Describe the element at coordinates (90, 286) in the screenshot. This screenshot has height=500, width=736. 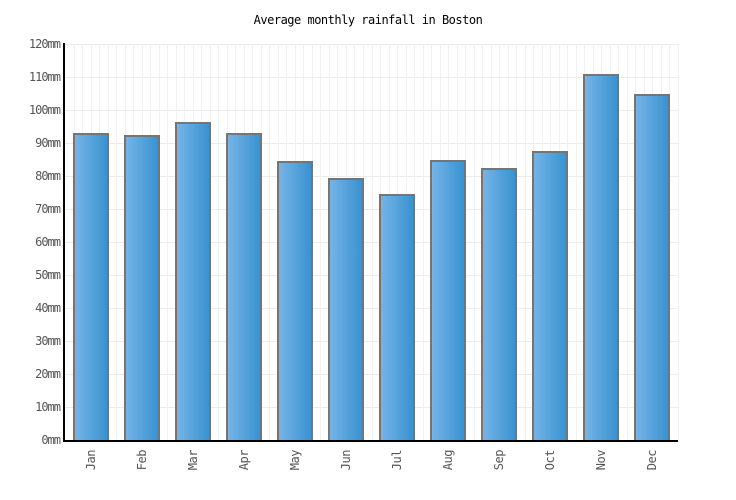
I see `bar-jan` at that location.